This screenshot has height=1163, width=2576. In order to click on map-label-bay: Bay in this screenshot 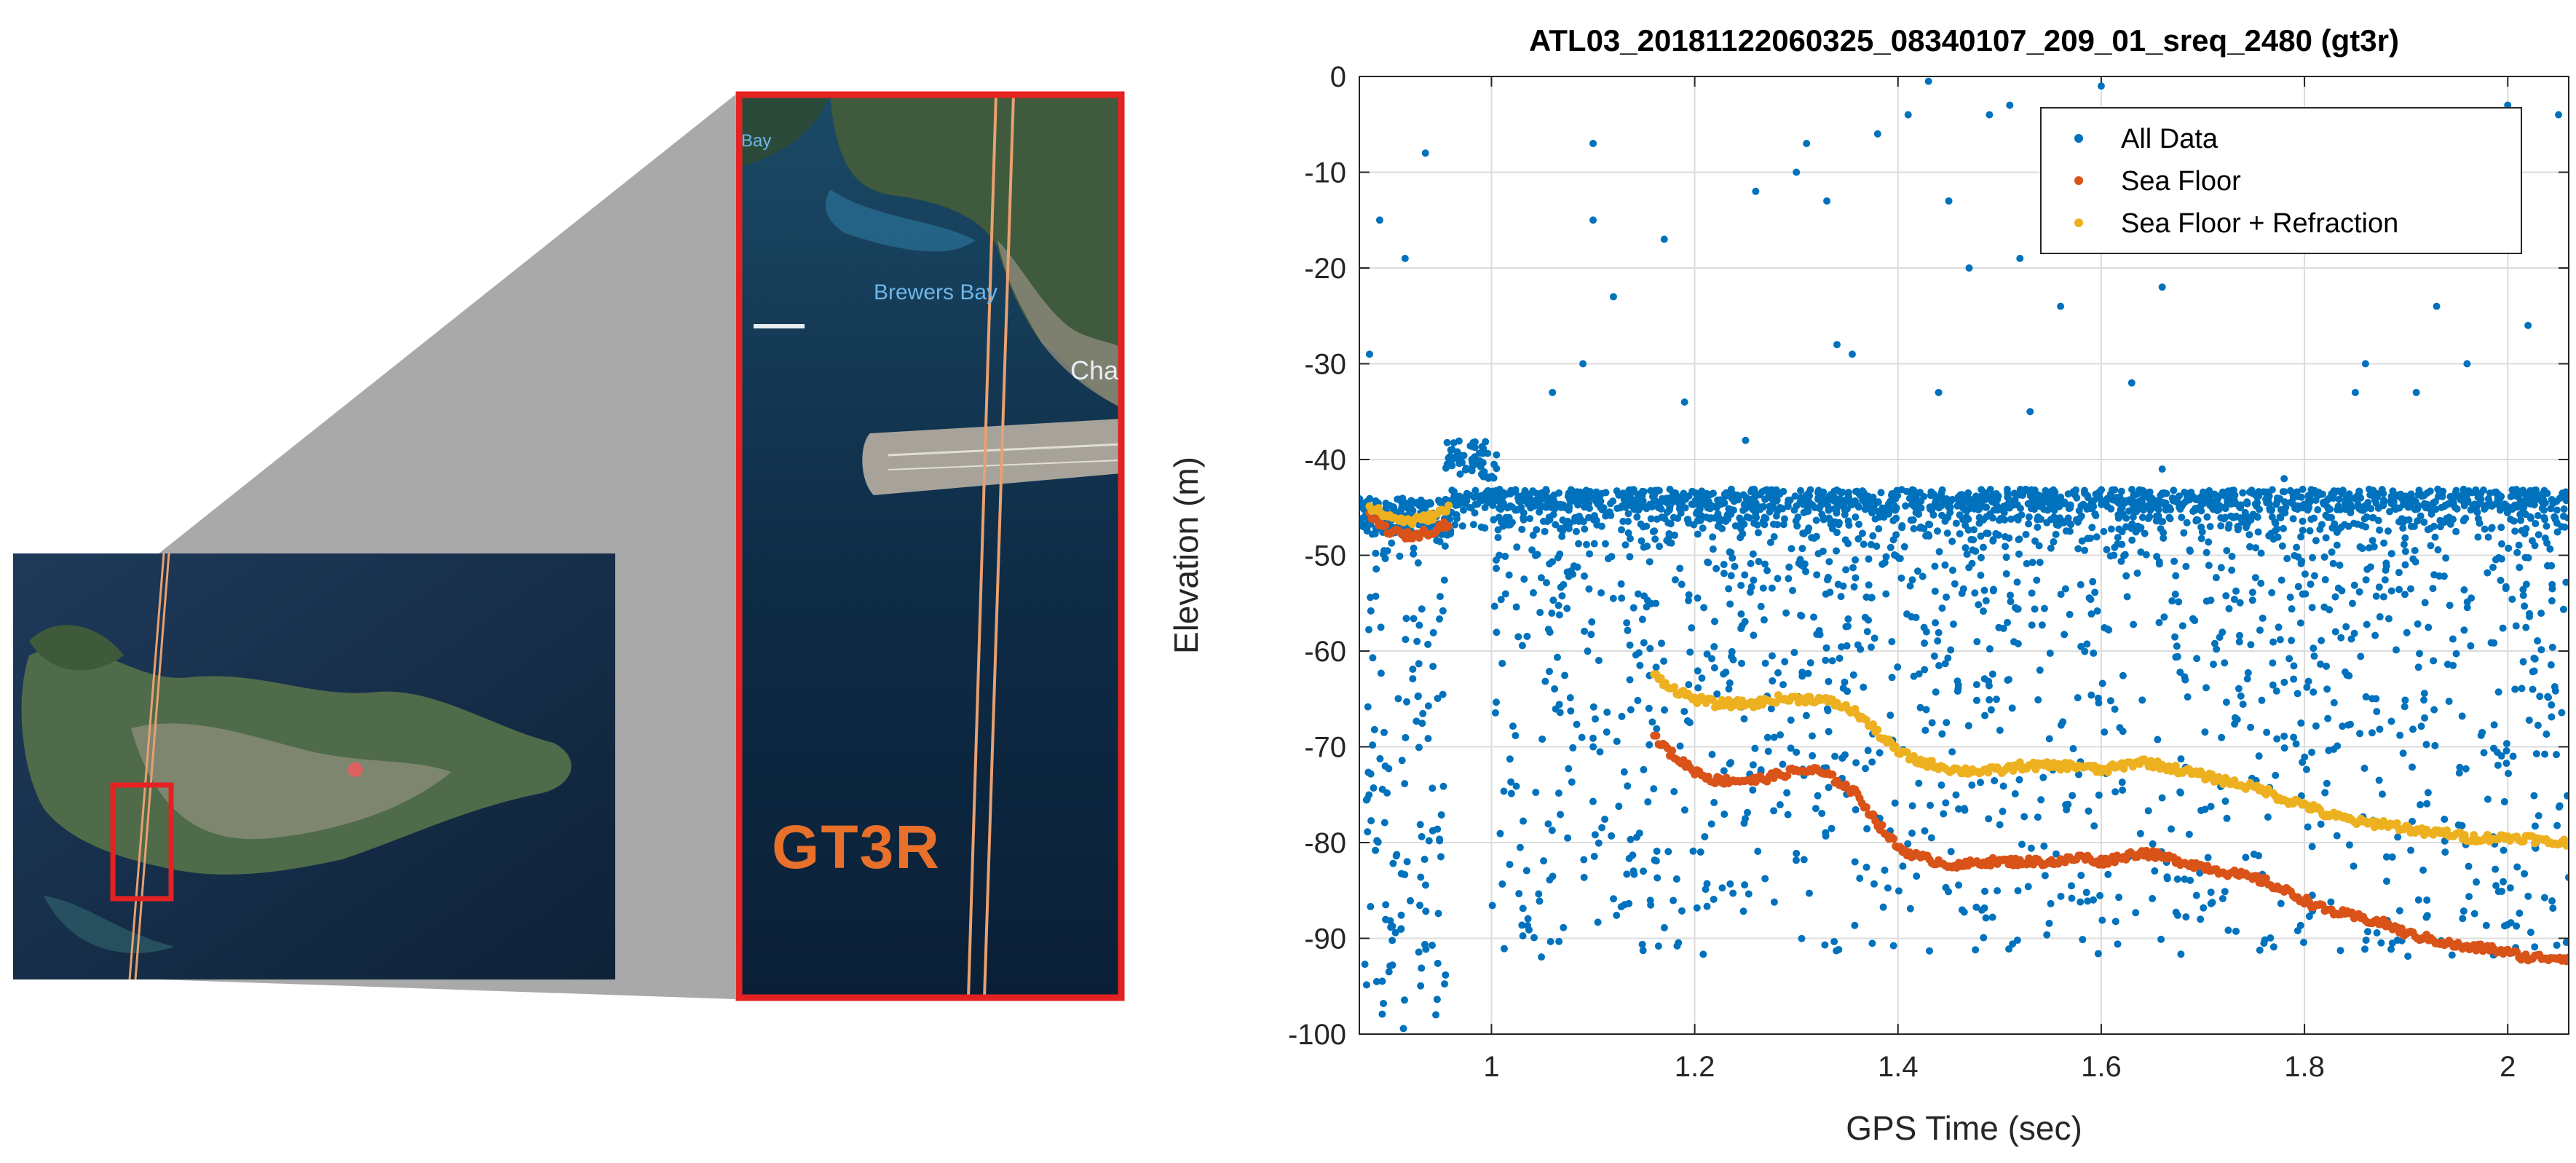, I will do `click(757, 141)`.